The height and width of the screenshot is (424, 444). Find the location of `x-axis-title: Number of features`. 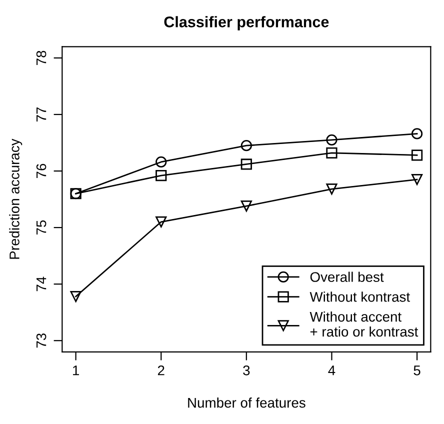

x-axis-title: Number of features is located at coordinates (247, 403).